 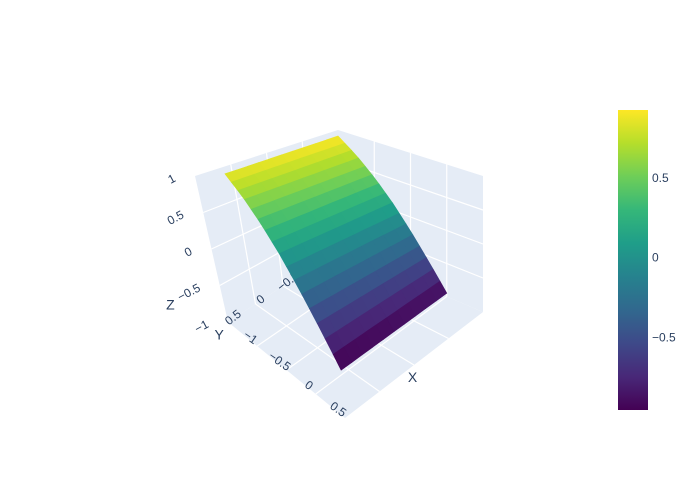 What do you see at coordinates (633, 260) in the screenshot?
I see `colorbar-gradient` at bounding box center [633, 260].